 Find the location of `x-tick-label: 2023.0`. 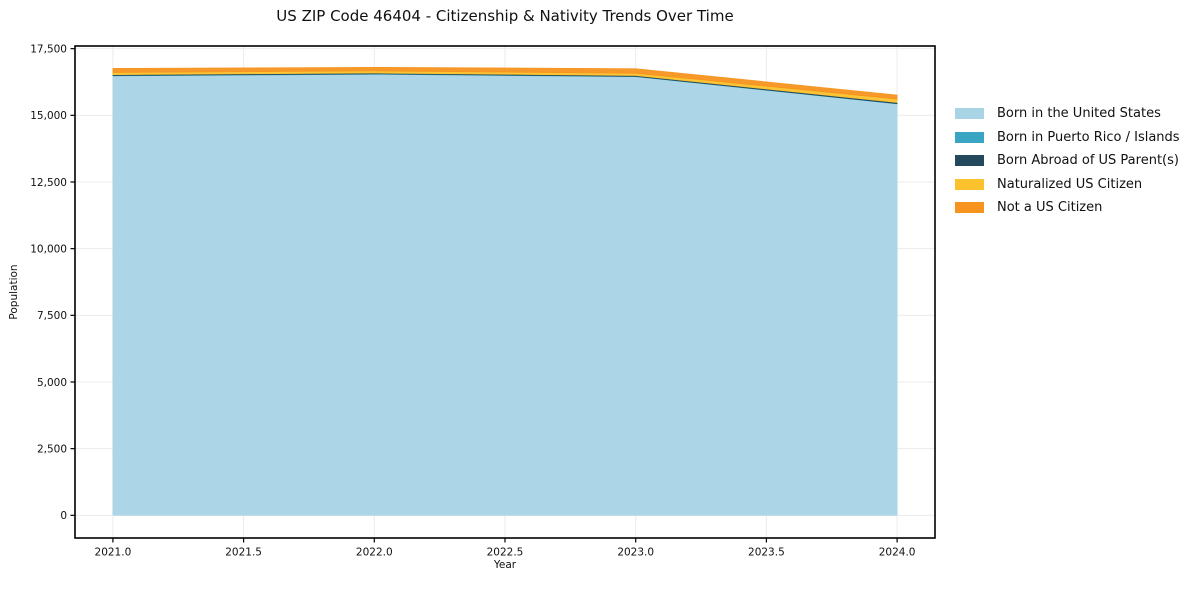

x-tick-label: 2023.0 is located at coordinates (635, 553).